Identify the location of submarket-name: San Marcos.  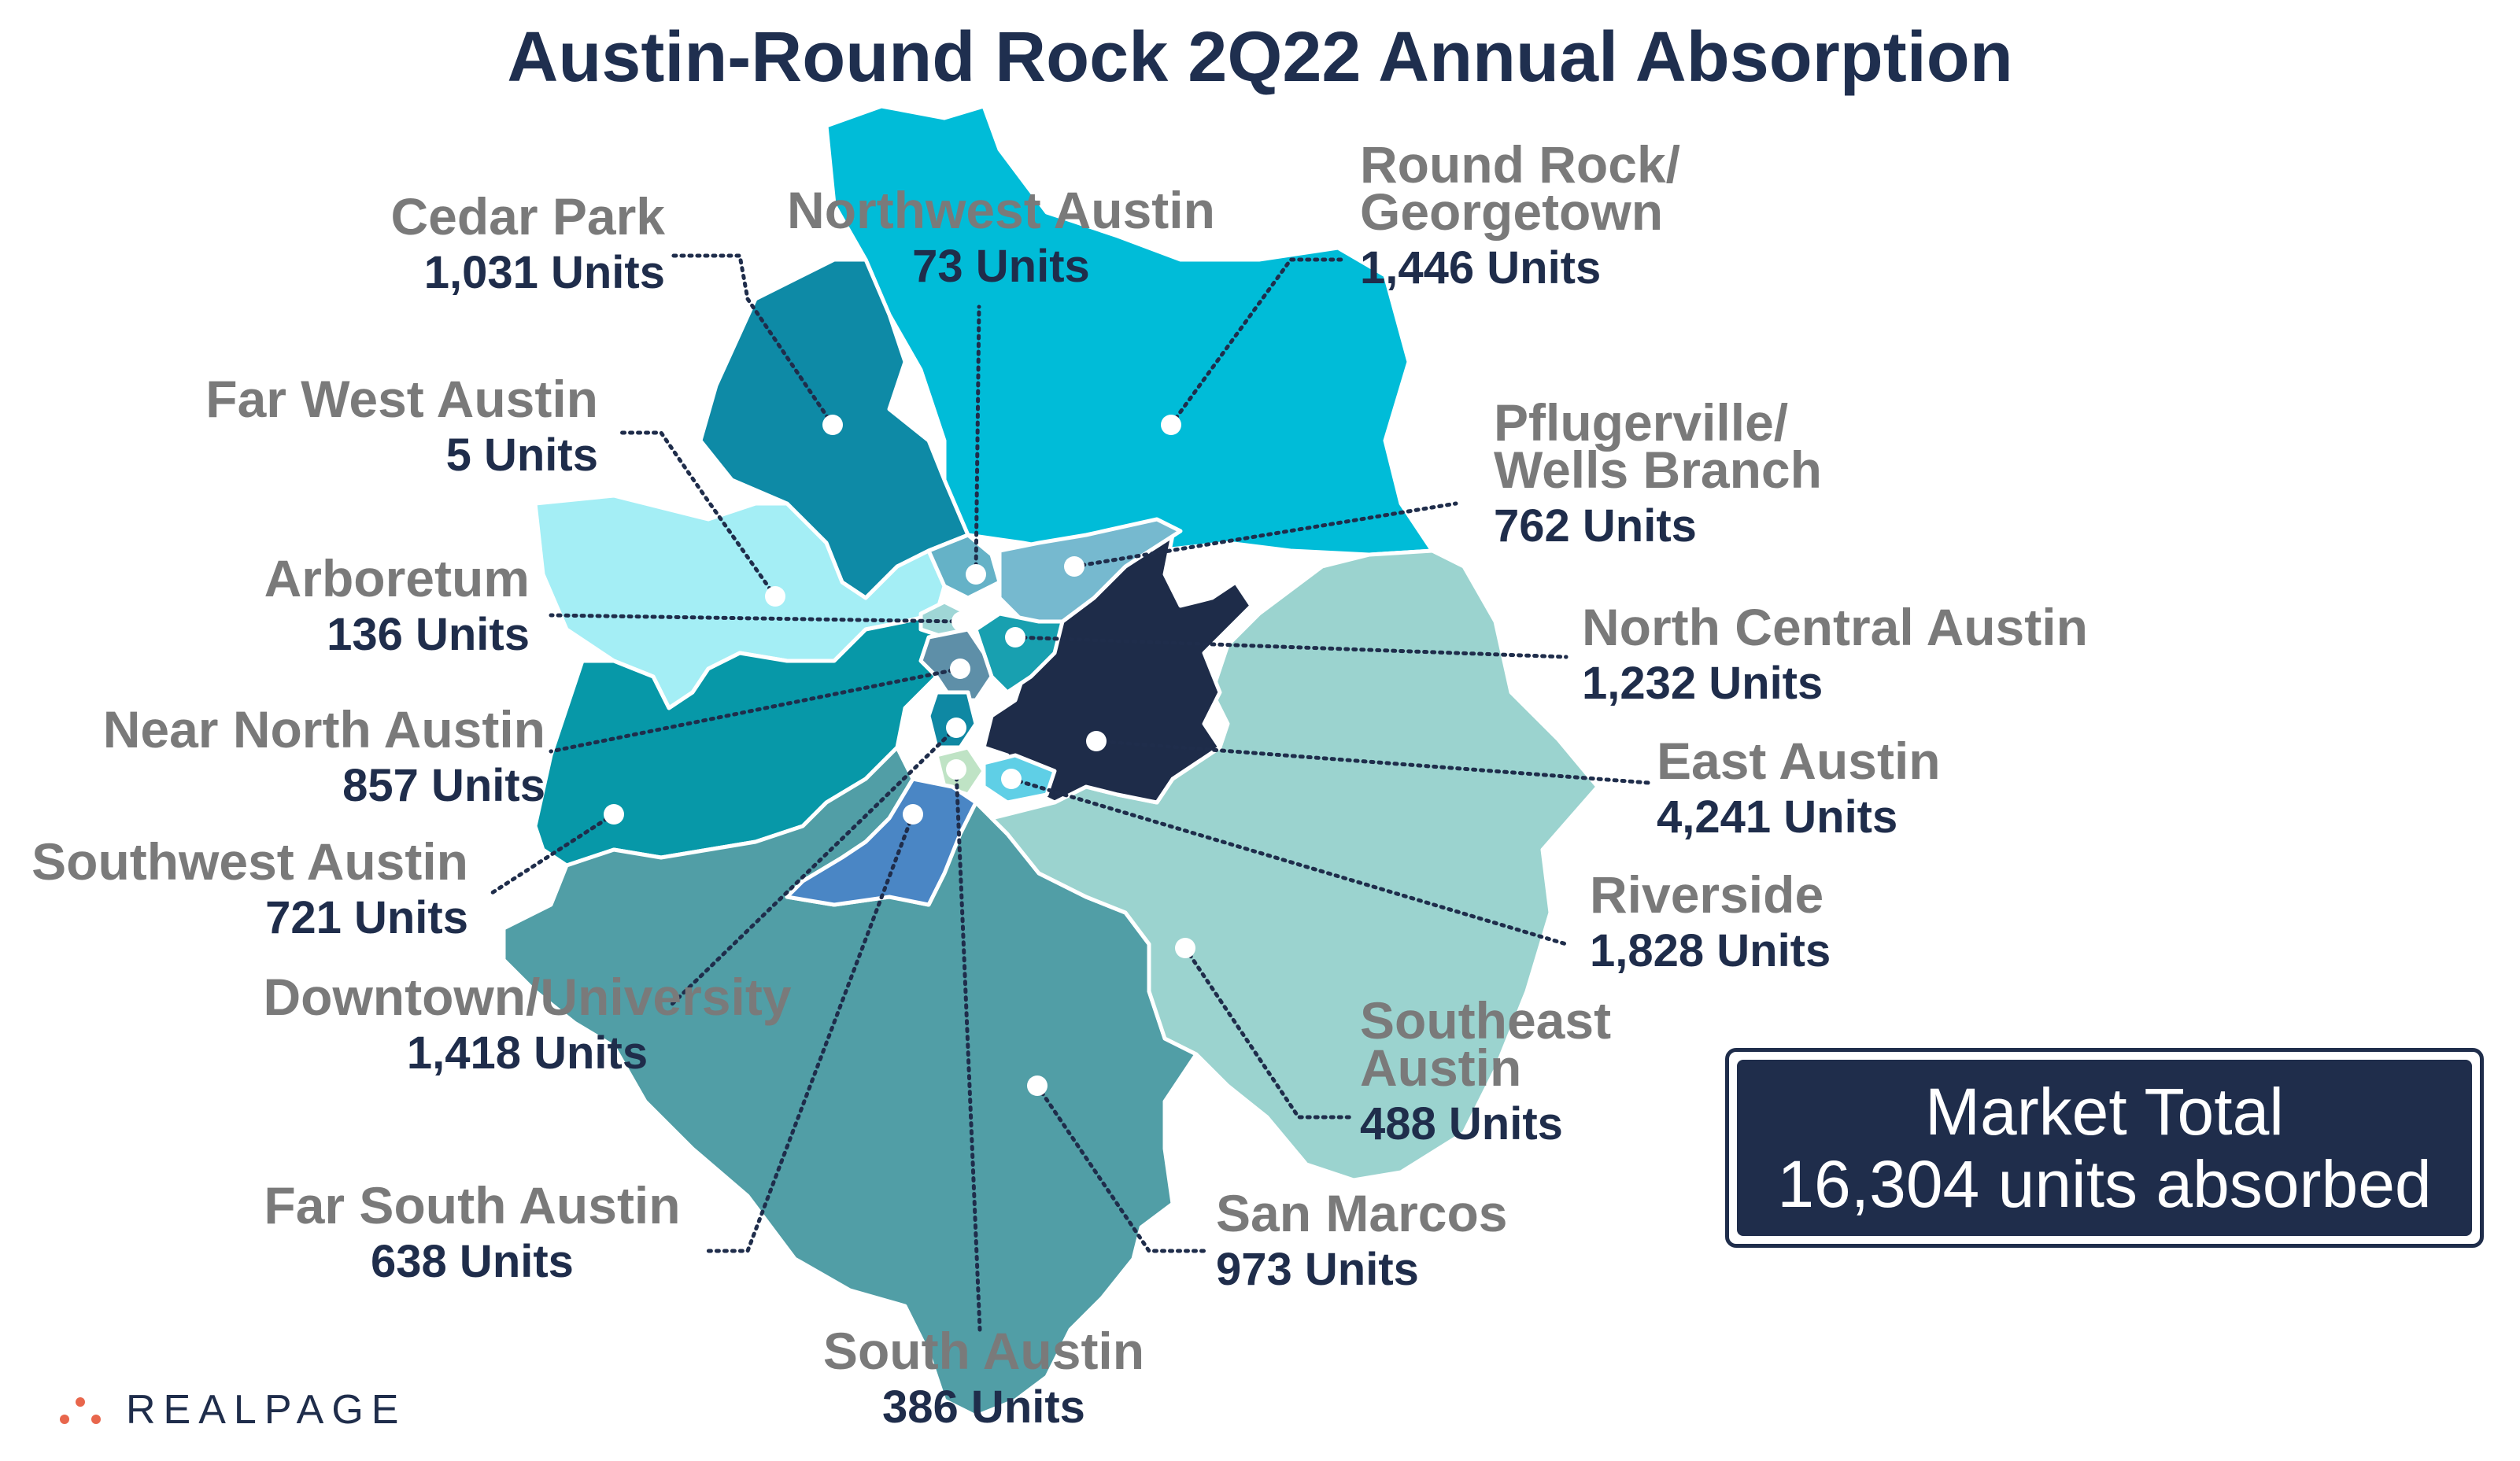
(1361, 1213).